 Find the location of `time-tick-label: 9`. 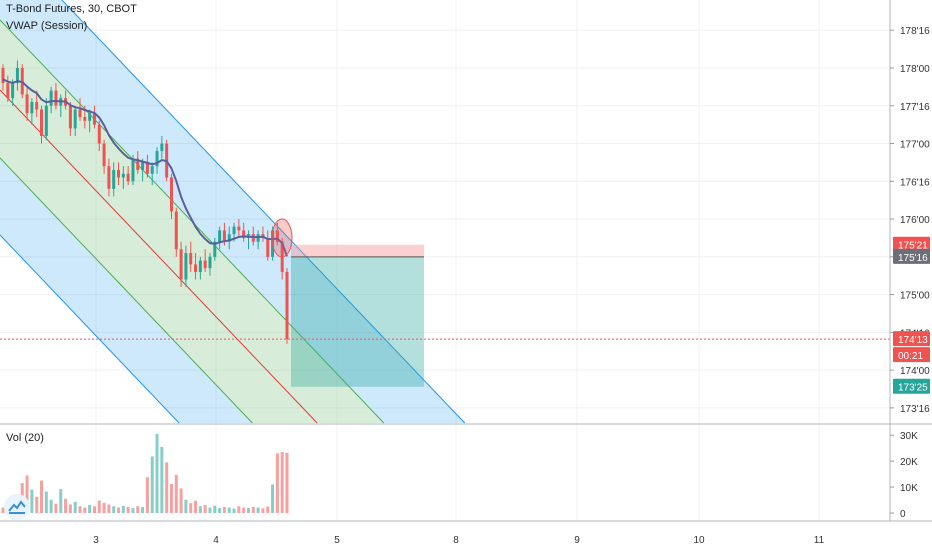

time-tick-label: 9 is located at coordinates (577, 540).